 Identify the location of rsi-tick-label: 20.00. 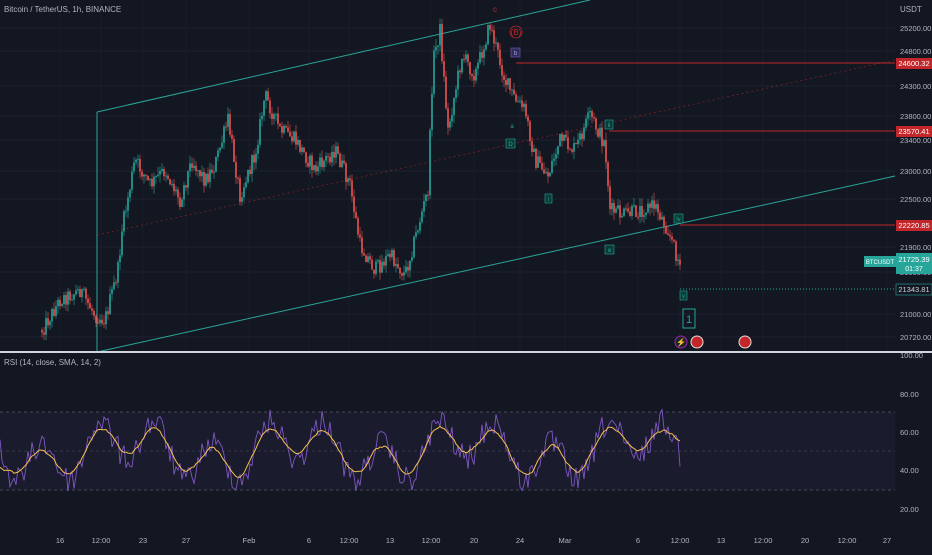
(909, 509).